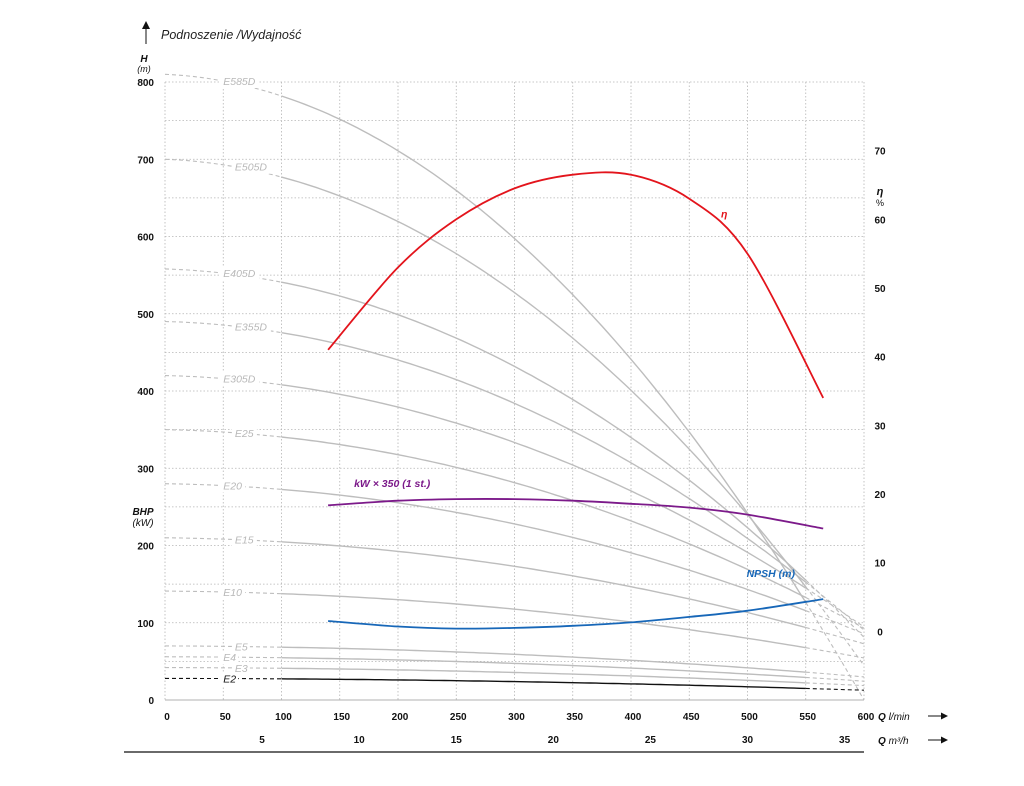 This screenshot has height=786, width=1024. What do you see at coordinates (144, 59) in the screenshot?
I see `y-left-label: H` at bounding box center [144, 59].